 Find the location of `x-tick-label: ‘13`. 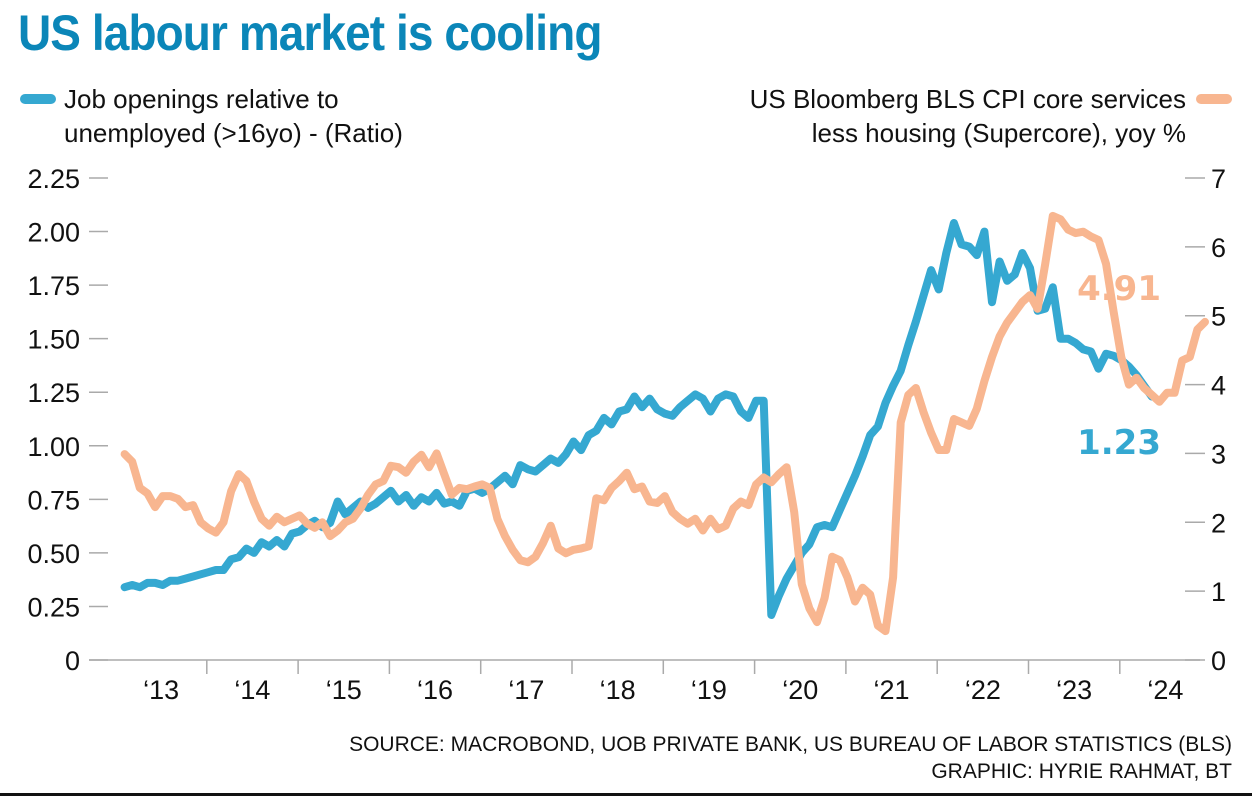

x-tick-label: ‘13 is located at coordinates (161, 690).